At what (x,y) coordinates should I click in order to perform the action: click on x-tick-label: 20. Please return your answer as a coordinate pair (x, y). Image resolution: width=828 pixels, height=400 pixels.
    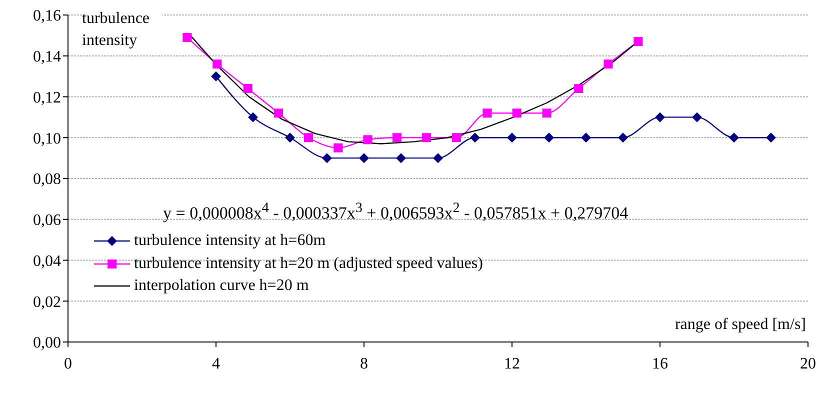
    Looking at the image, I should click on (808, 363).